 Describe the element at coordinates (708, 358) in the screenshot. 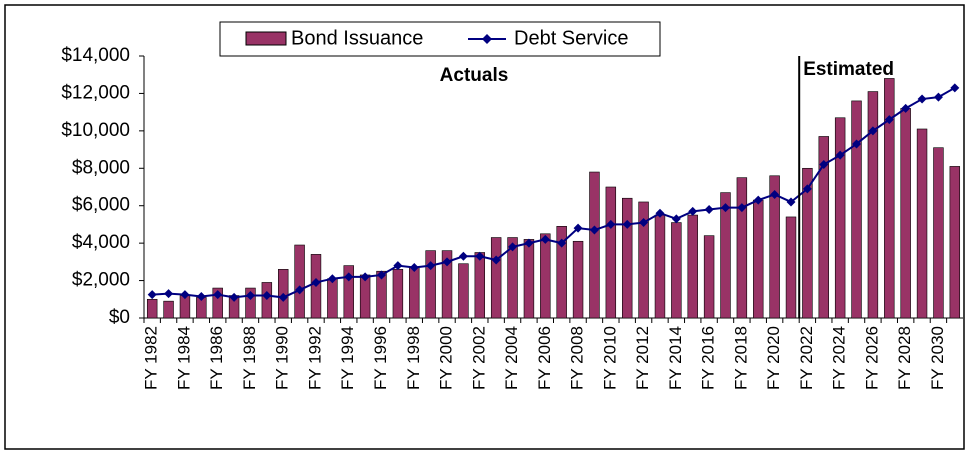

I see `x-tick-label: FY 2016` at that location.